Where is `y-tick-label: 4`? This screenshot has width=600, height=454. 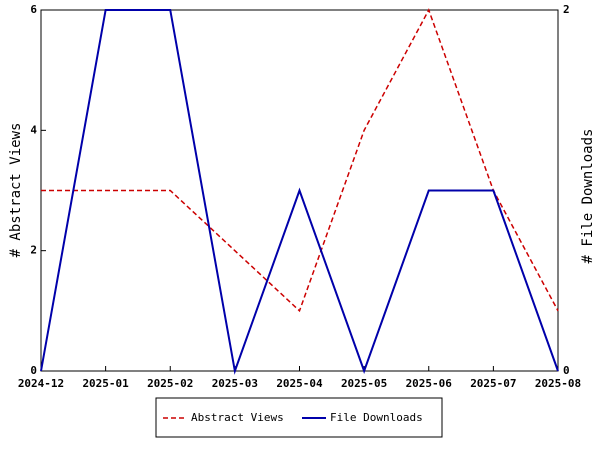
y-tick-label: 4 is located at coordinates (33, 129).